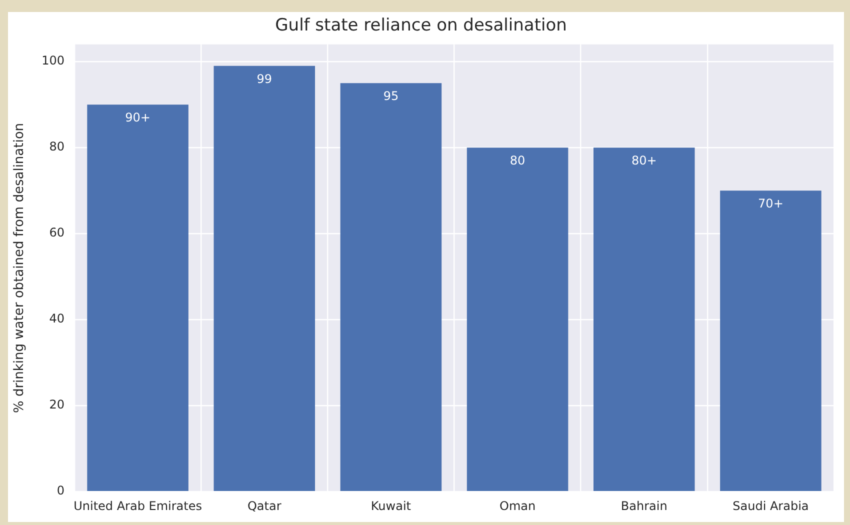 Image resolution: width=850 pixels, height=525 pixels. I want to click on y-tick-label: 80, so click(57, 147).